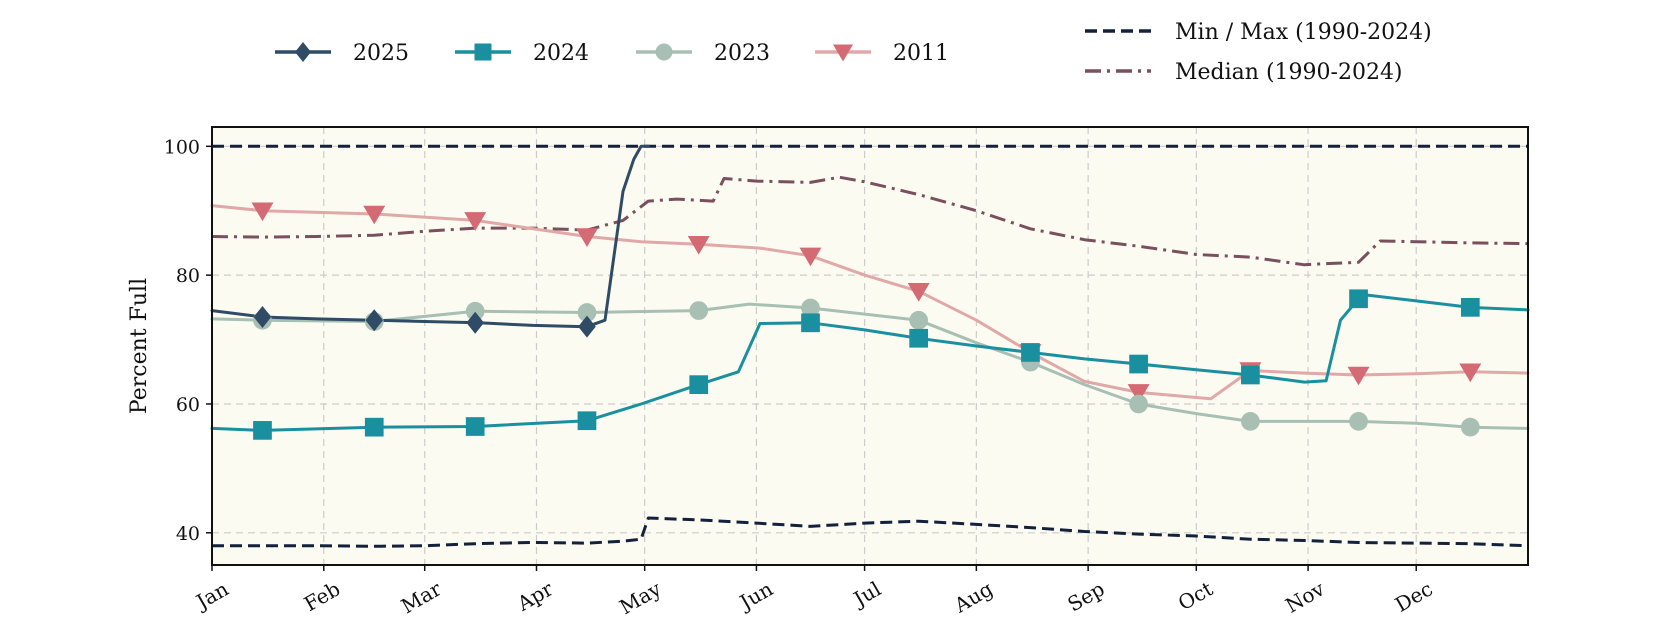 This screenshot has height=630, width=1680. I want to click on x-tick-label: May, so click(640, 597).